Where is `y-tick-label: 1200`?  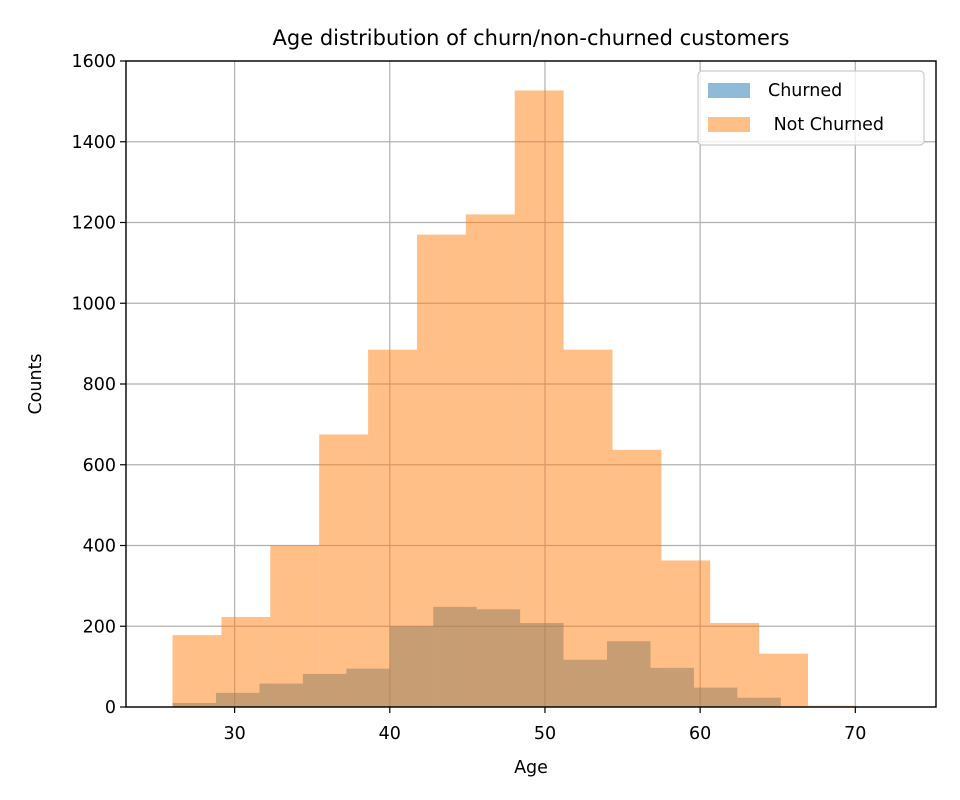 y-tick-label: 1200 is located at coordinates (93, 224).